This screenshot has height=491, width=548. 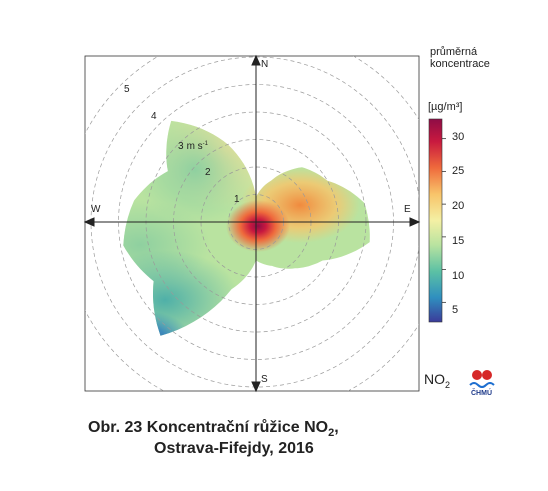 I want to click on direction-label-w: W, so click(x=96, y=209).